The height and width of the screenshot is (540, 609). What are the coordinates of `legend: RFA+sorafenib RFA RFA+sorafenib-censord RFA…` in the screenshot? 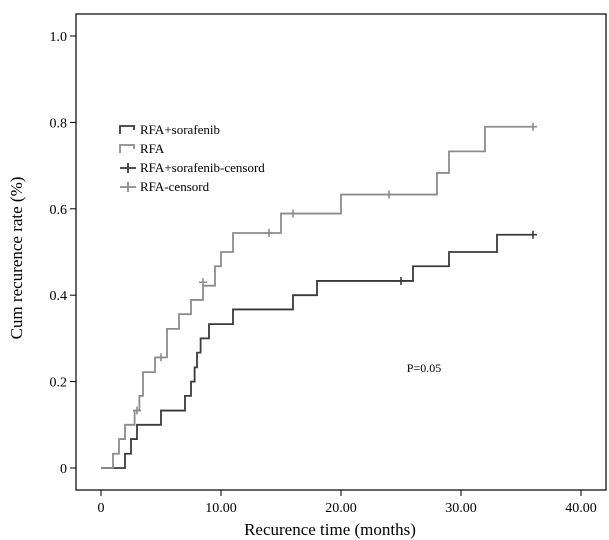 It's located at (192, 158).